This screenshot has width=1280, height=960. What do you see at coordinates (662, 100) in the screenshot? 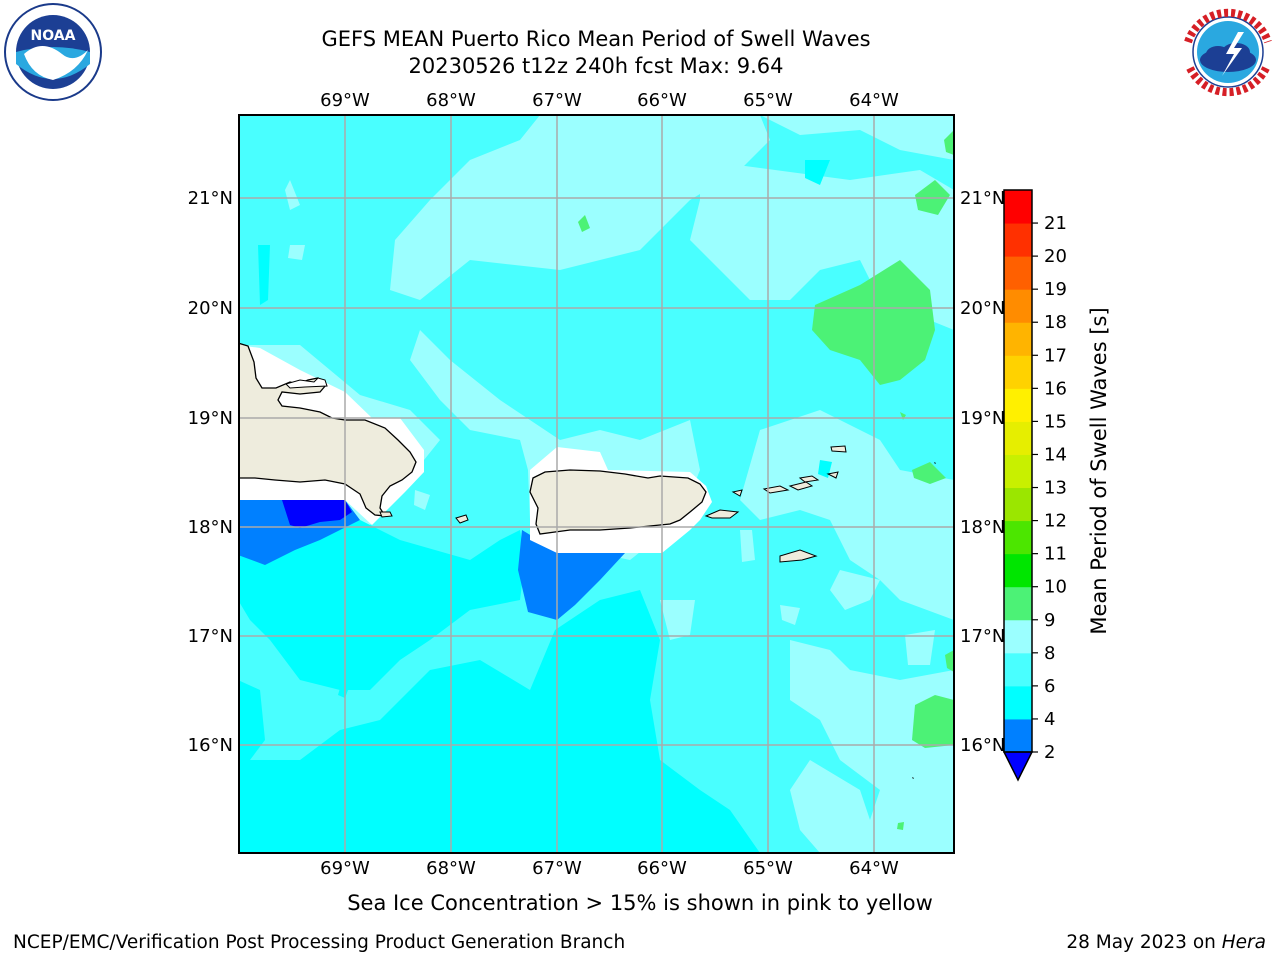
I see `lon-label-top: 66°W` at bounding box center [662, 100].